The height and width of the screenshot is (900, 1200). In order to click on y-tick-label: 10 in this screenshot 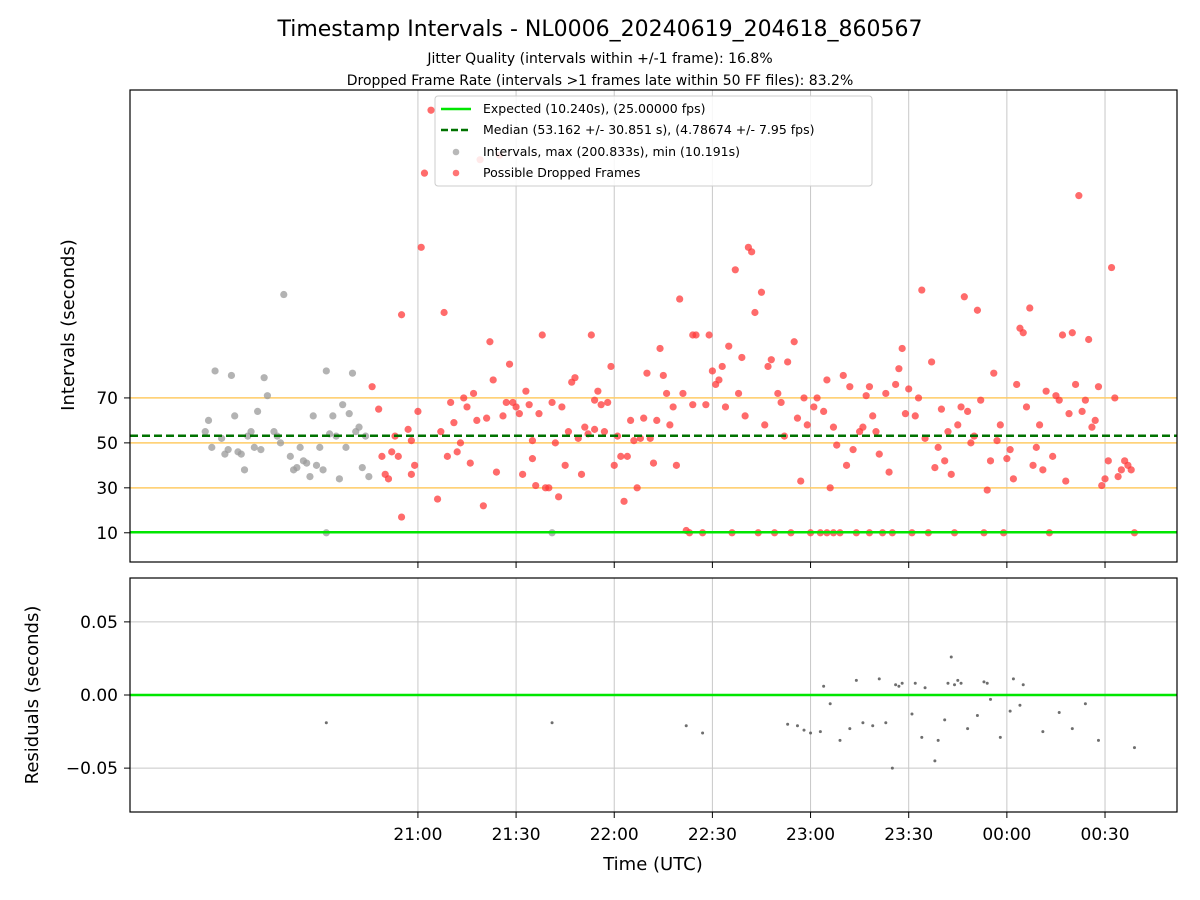, I will do `click(107, 534)`.